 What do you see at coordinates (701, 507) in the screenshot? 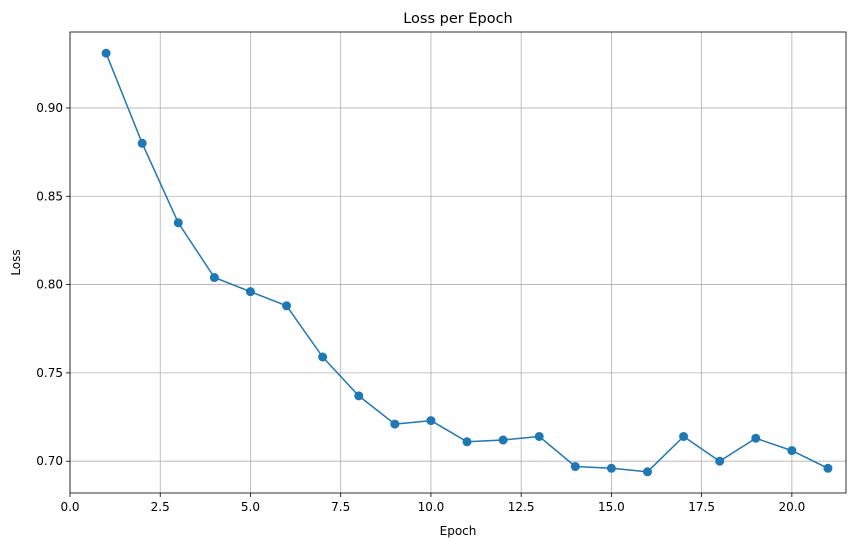
I see `x-tick-label: 17.5` at bounding box center [701, 507].